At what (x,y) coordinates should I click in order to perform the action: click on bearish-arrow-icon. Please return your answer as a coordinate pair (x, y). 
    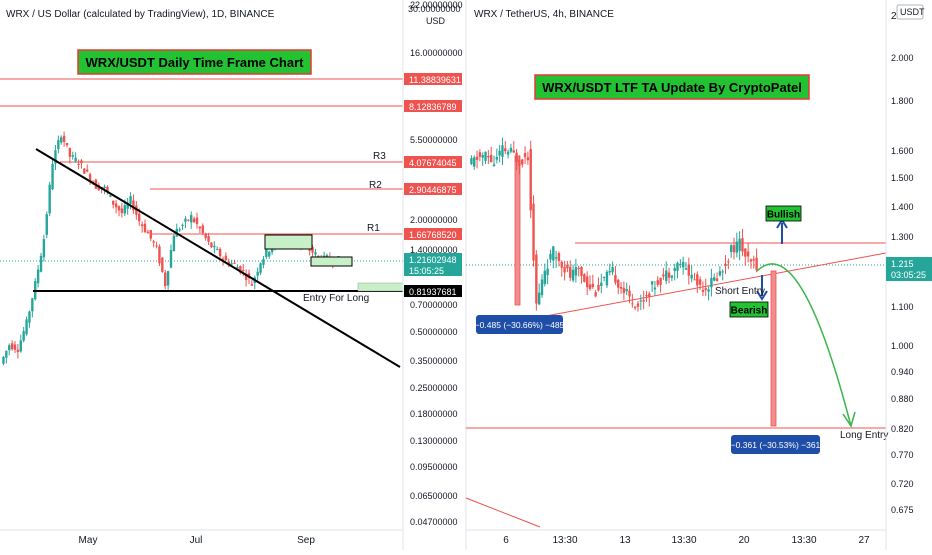
    Looking at the image, I should click on (762, 295).